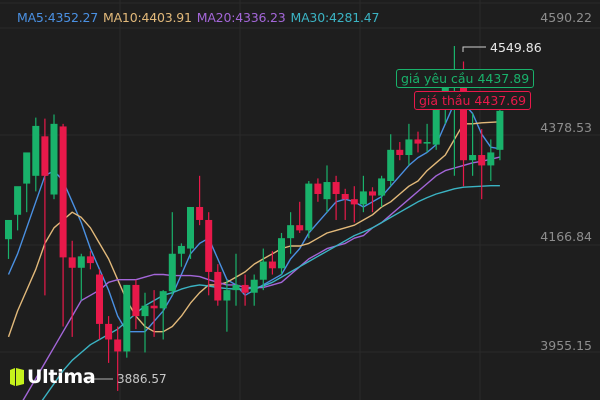  I want to click on ma10-label: MA10:4403.91, so click(147, 17).